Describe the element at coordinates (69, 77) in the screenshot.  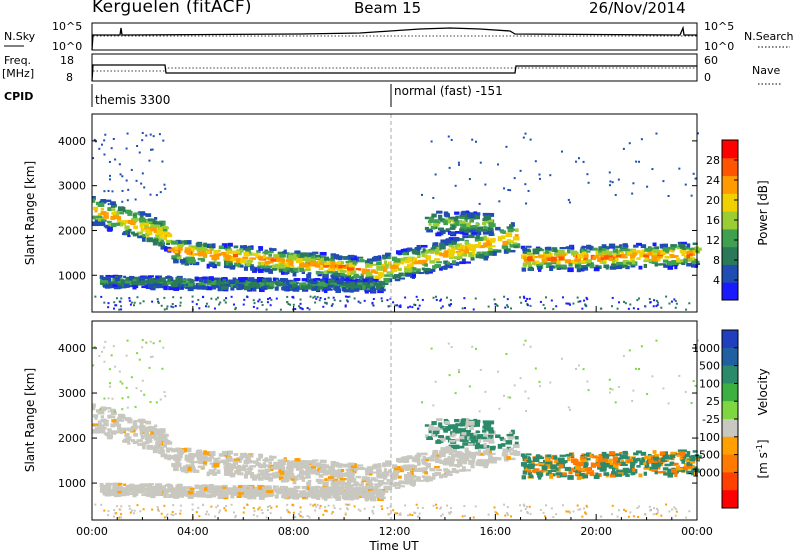
I see `freq-tick-bottom: 8` at that location.